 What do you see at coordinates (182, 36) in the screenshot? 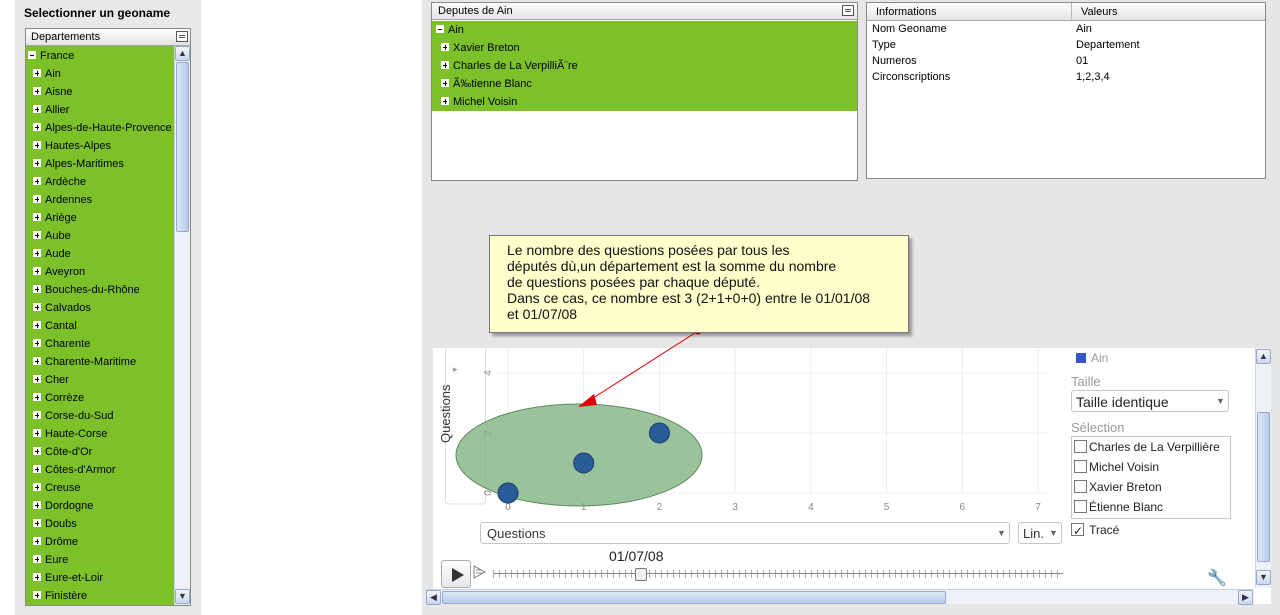
I see `column-menu-icon` at bounding box center [182, 36].